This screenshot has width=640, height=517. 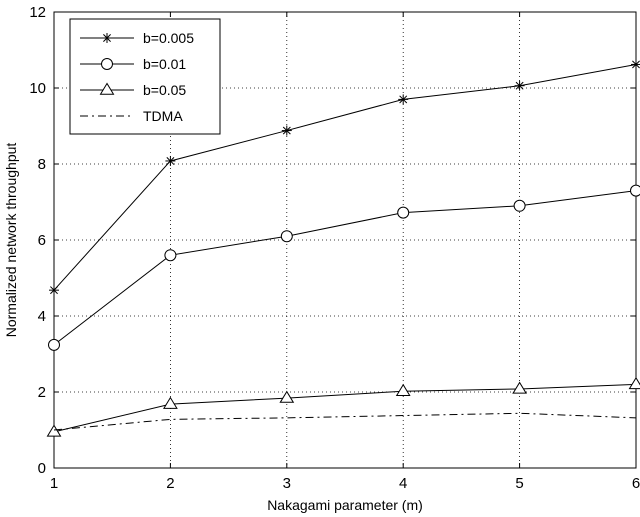 What do you see at coordinates (164, 90) in the screenshot?
I see `legend-label: b=0.05` at bounding box center [164, 90].